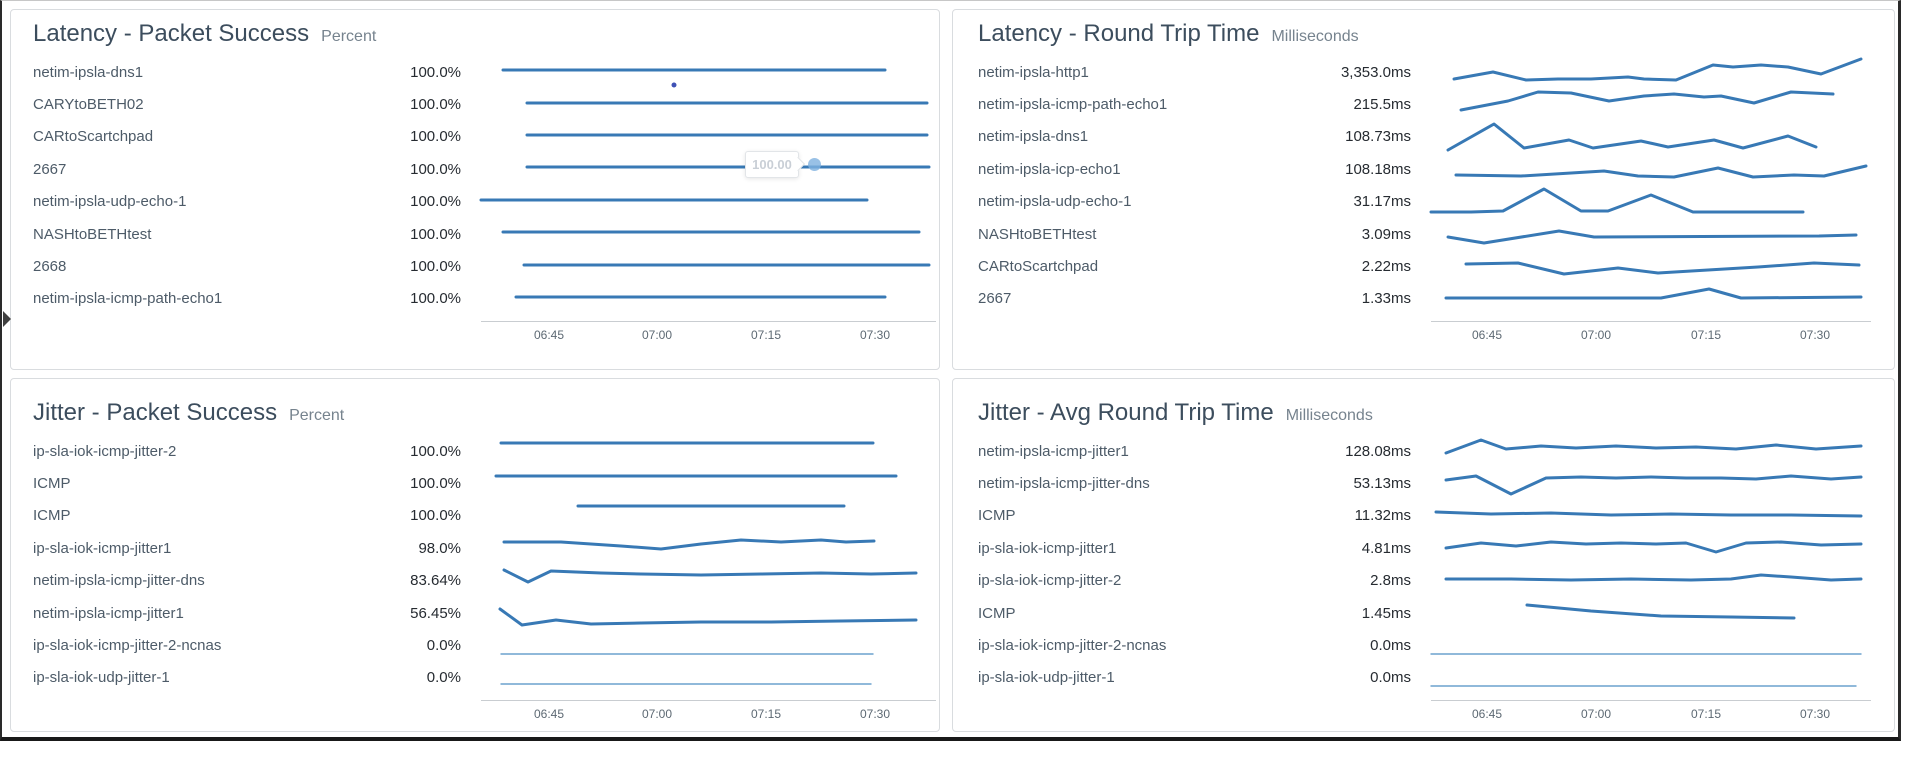  What do you see at coordinates (50, 267) in the screenshot?
I see `metric-label: 2668` at bounding box center [50, 267].